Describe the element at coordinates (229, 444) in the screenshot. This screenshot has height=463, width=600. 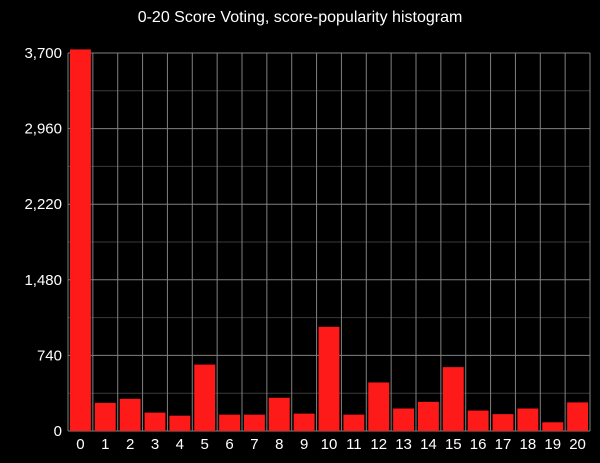
I see `x-tick-label: 6` at that location.